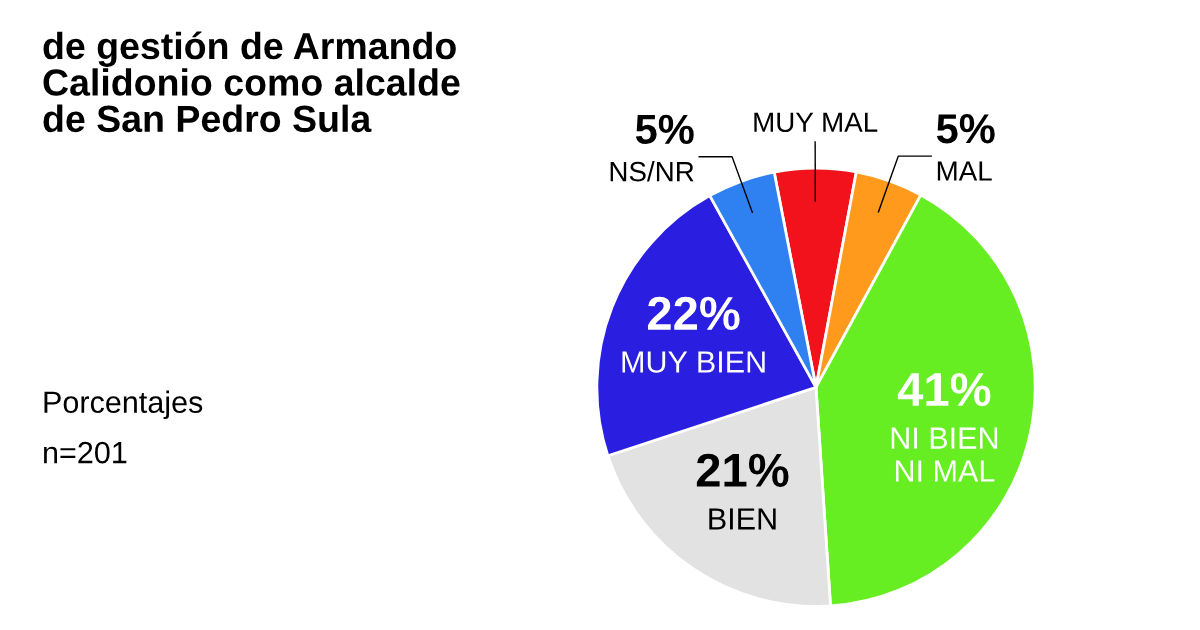  What do you see at coordinates (652, 171) in the screenshot?
I see `slice-label: NS/NR` at bounding box center [652, 171].